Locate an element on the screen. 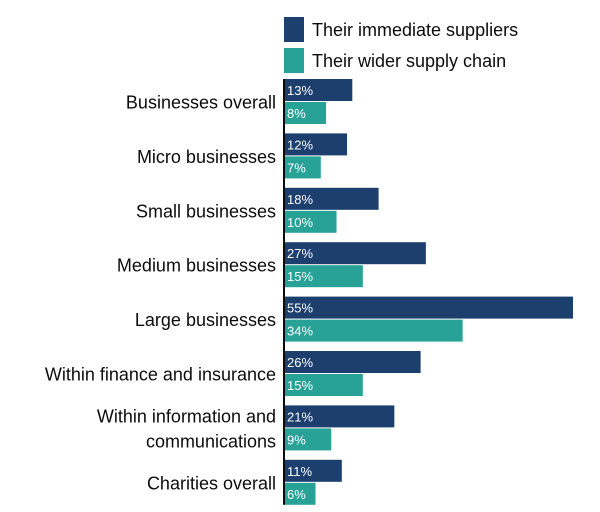  data-label: 11% is located at coordinates (299, 471).